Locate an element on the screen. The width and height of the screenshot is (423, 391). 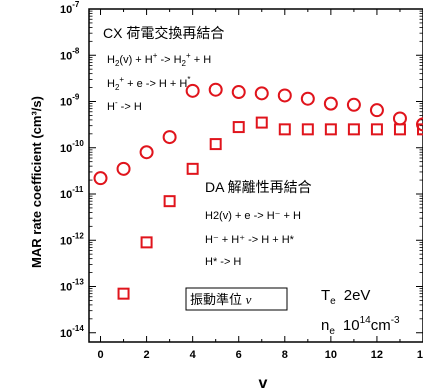
ne-label: ne 1014cm-3 is located at coordinates (360, 326).